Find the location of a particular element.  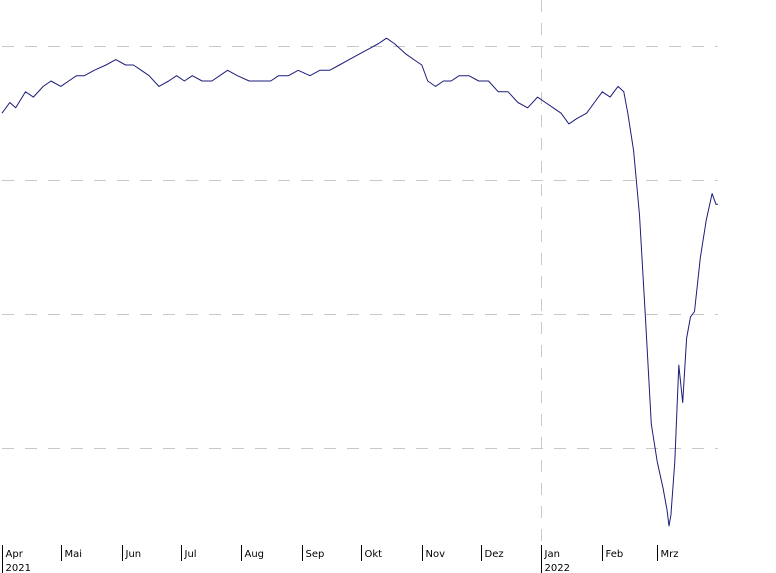

year-label-2021: 2021 is located at coordinates (18, 568).